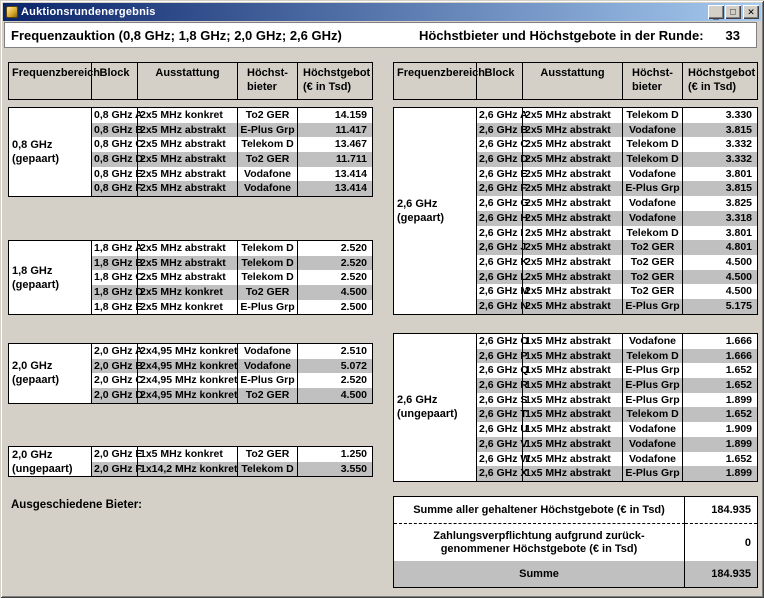 The image size is (764, 598). Describe the element at coordinates (118, 248) in the screenshot. I see `block-cell: 1,8 GHz A` at that location.